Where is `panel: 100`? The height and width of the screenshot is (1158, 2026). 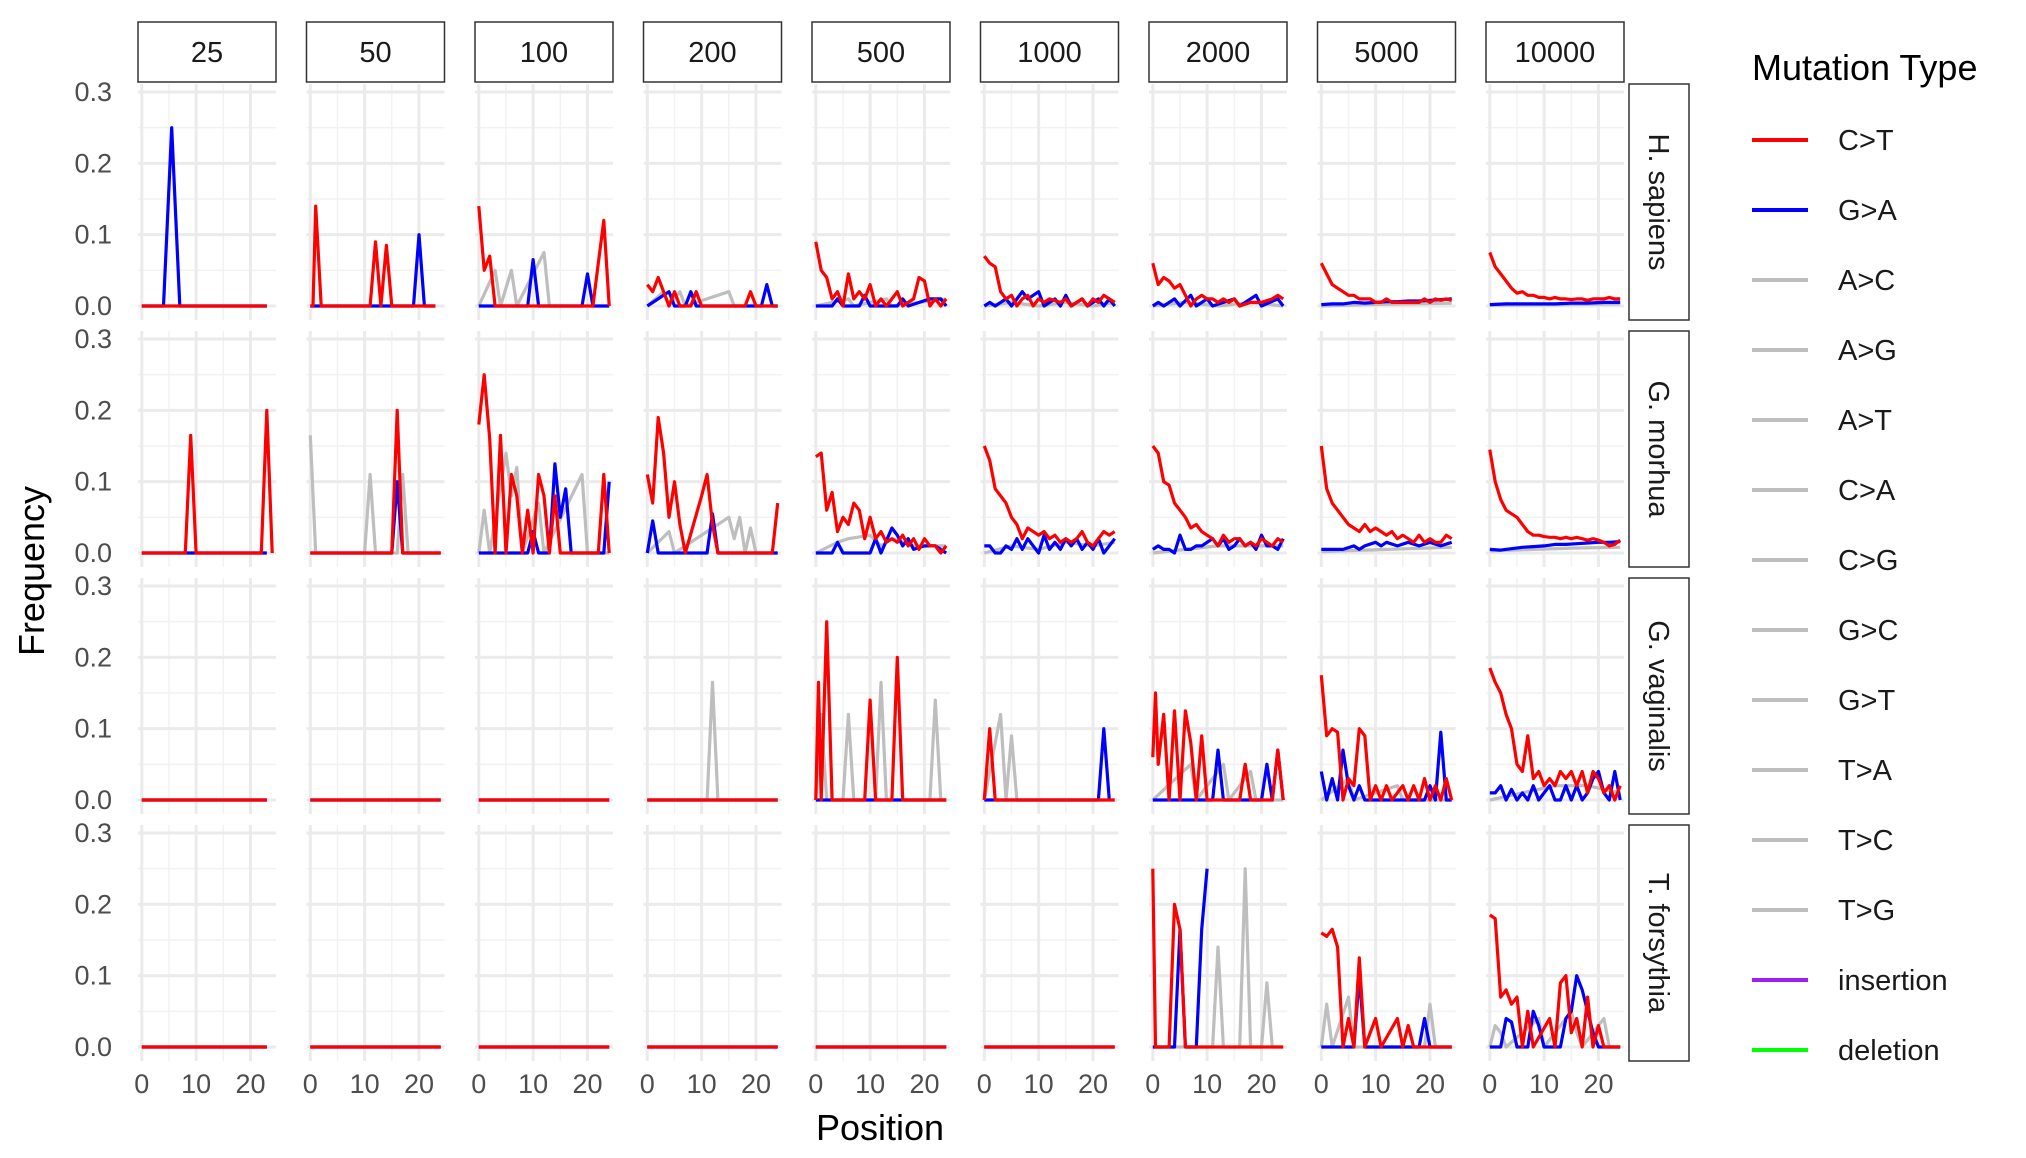 panel: 100 is located at coordinates (544, 170).